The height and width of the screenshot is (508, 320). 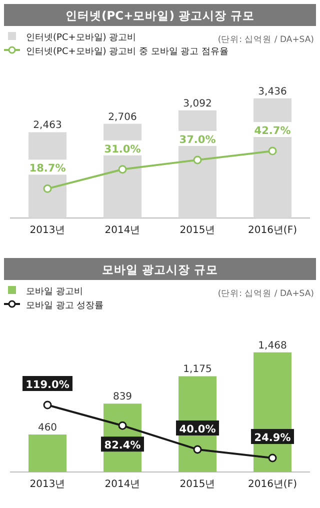 I want to click on data-label: 119.0%, so click(x=48, y=385).